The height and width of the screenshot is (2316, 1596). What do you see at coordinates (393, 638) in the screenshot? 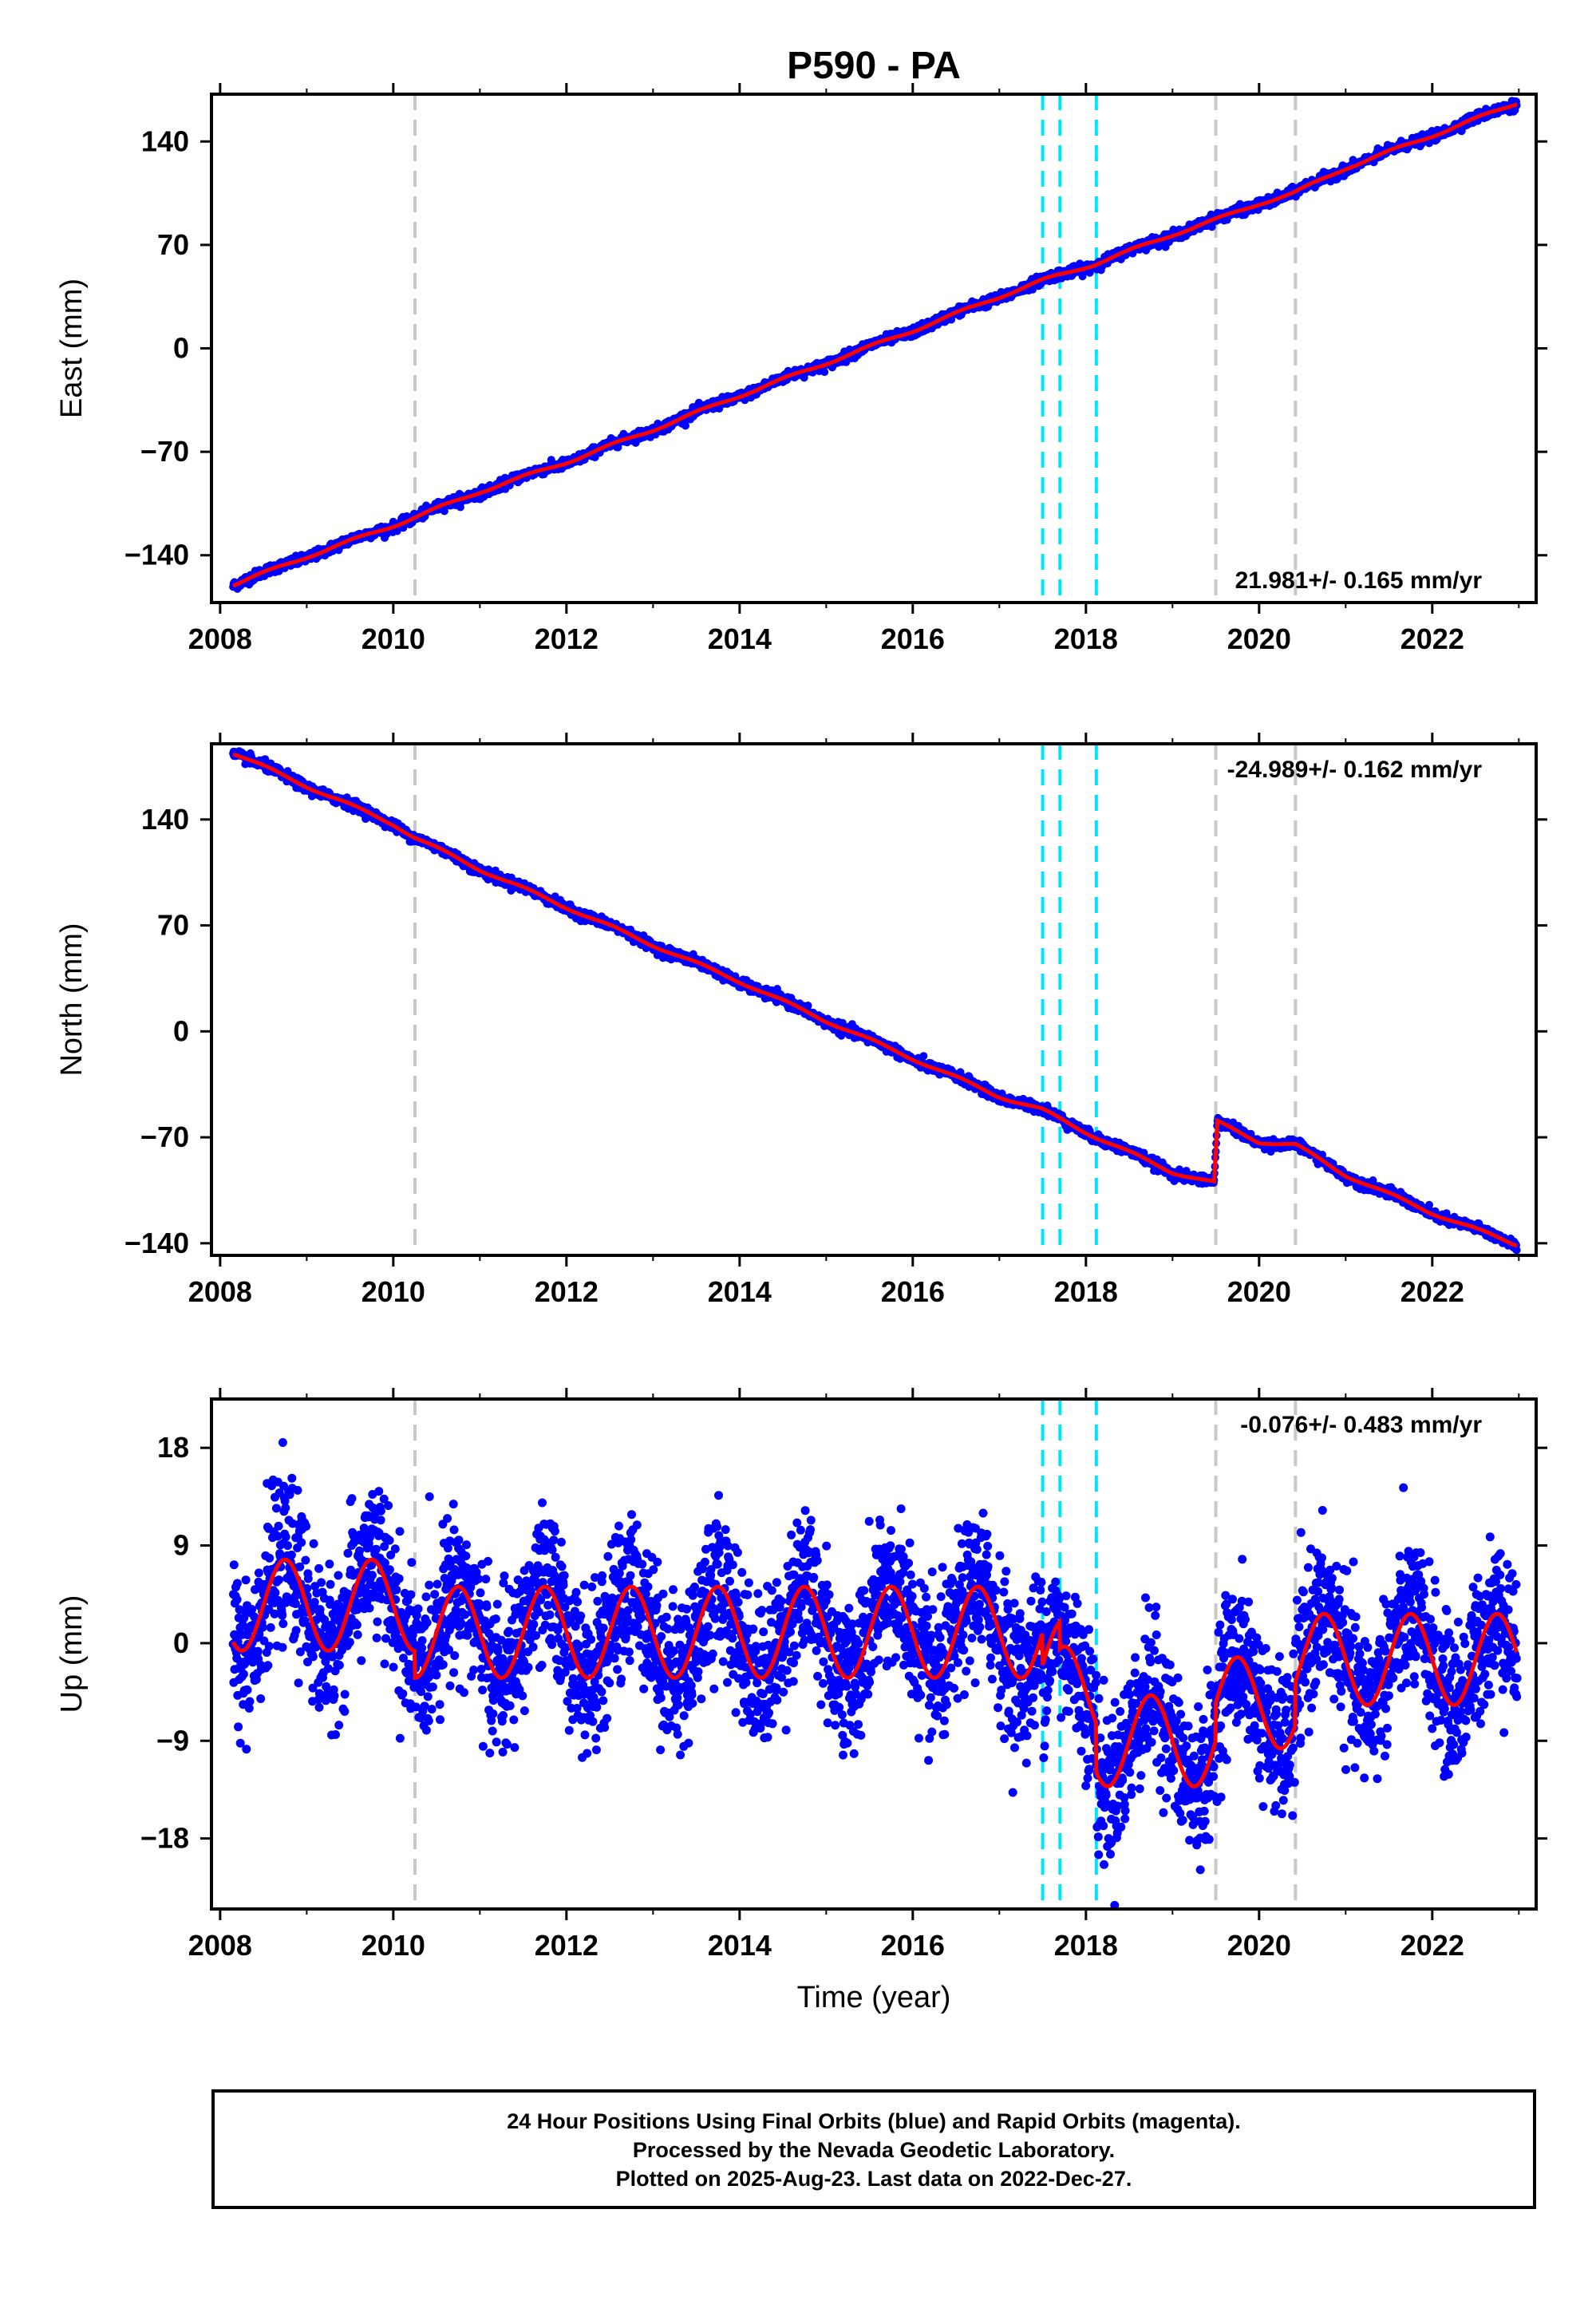
I see `x-tick-label: 2010` at bounding box center [393, 638].